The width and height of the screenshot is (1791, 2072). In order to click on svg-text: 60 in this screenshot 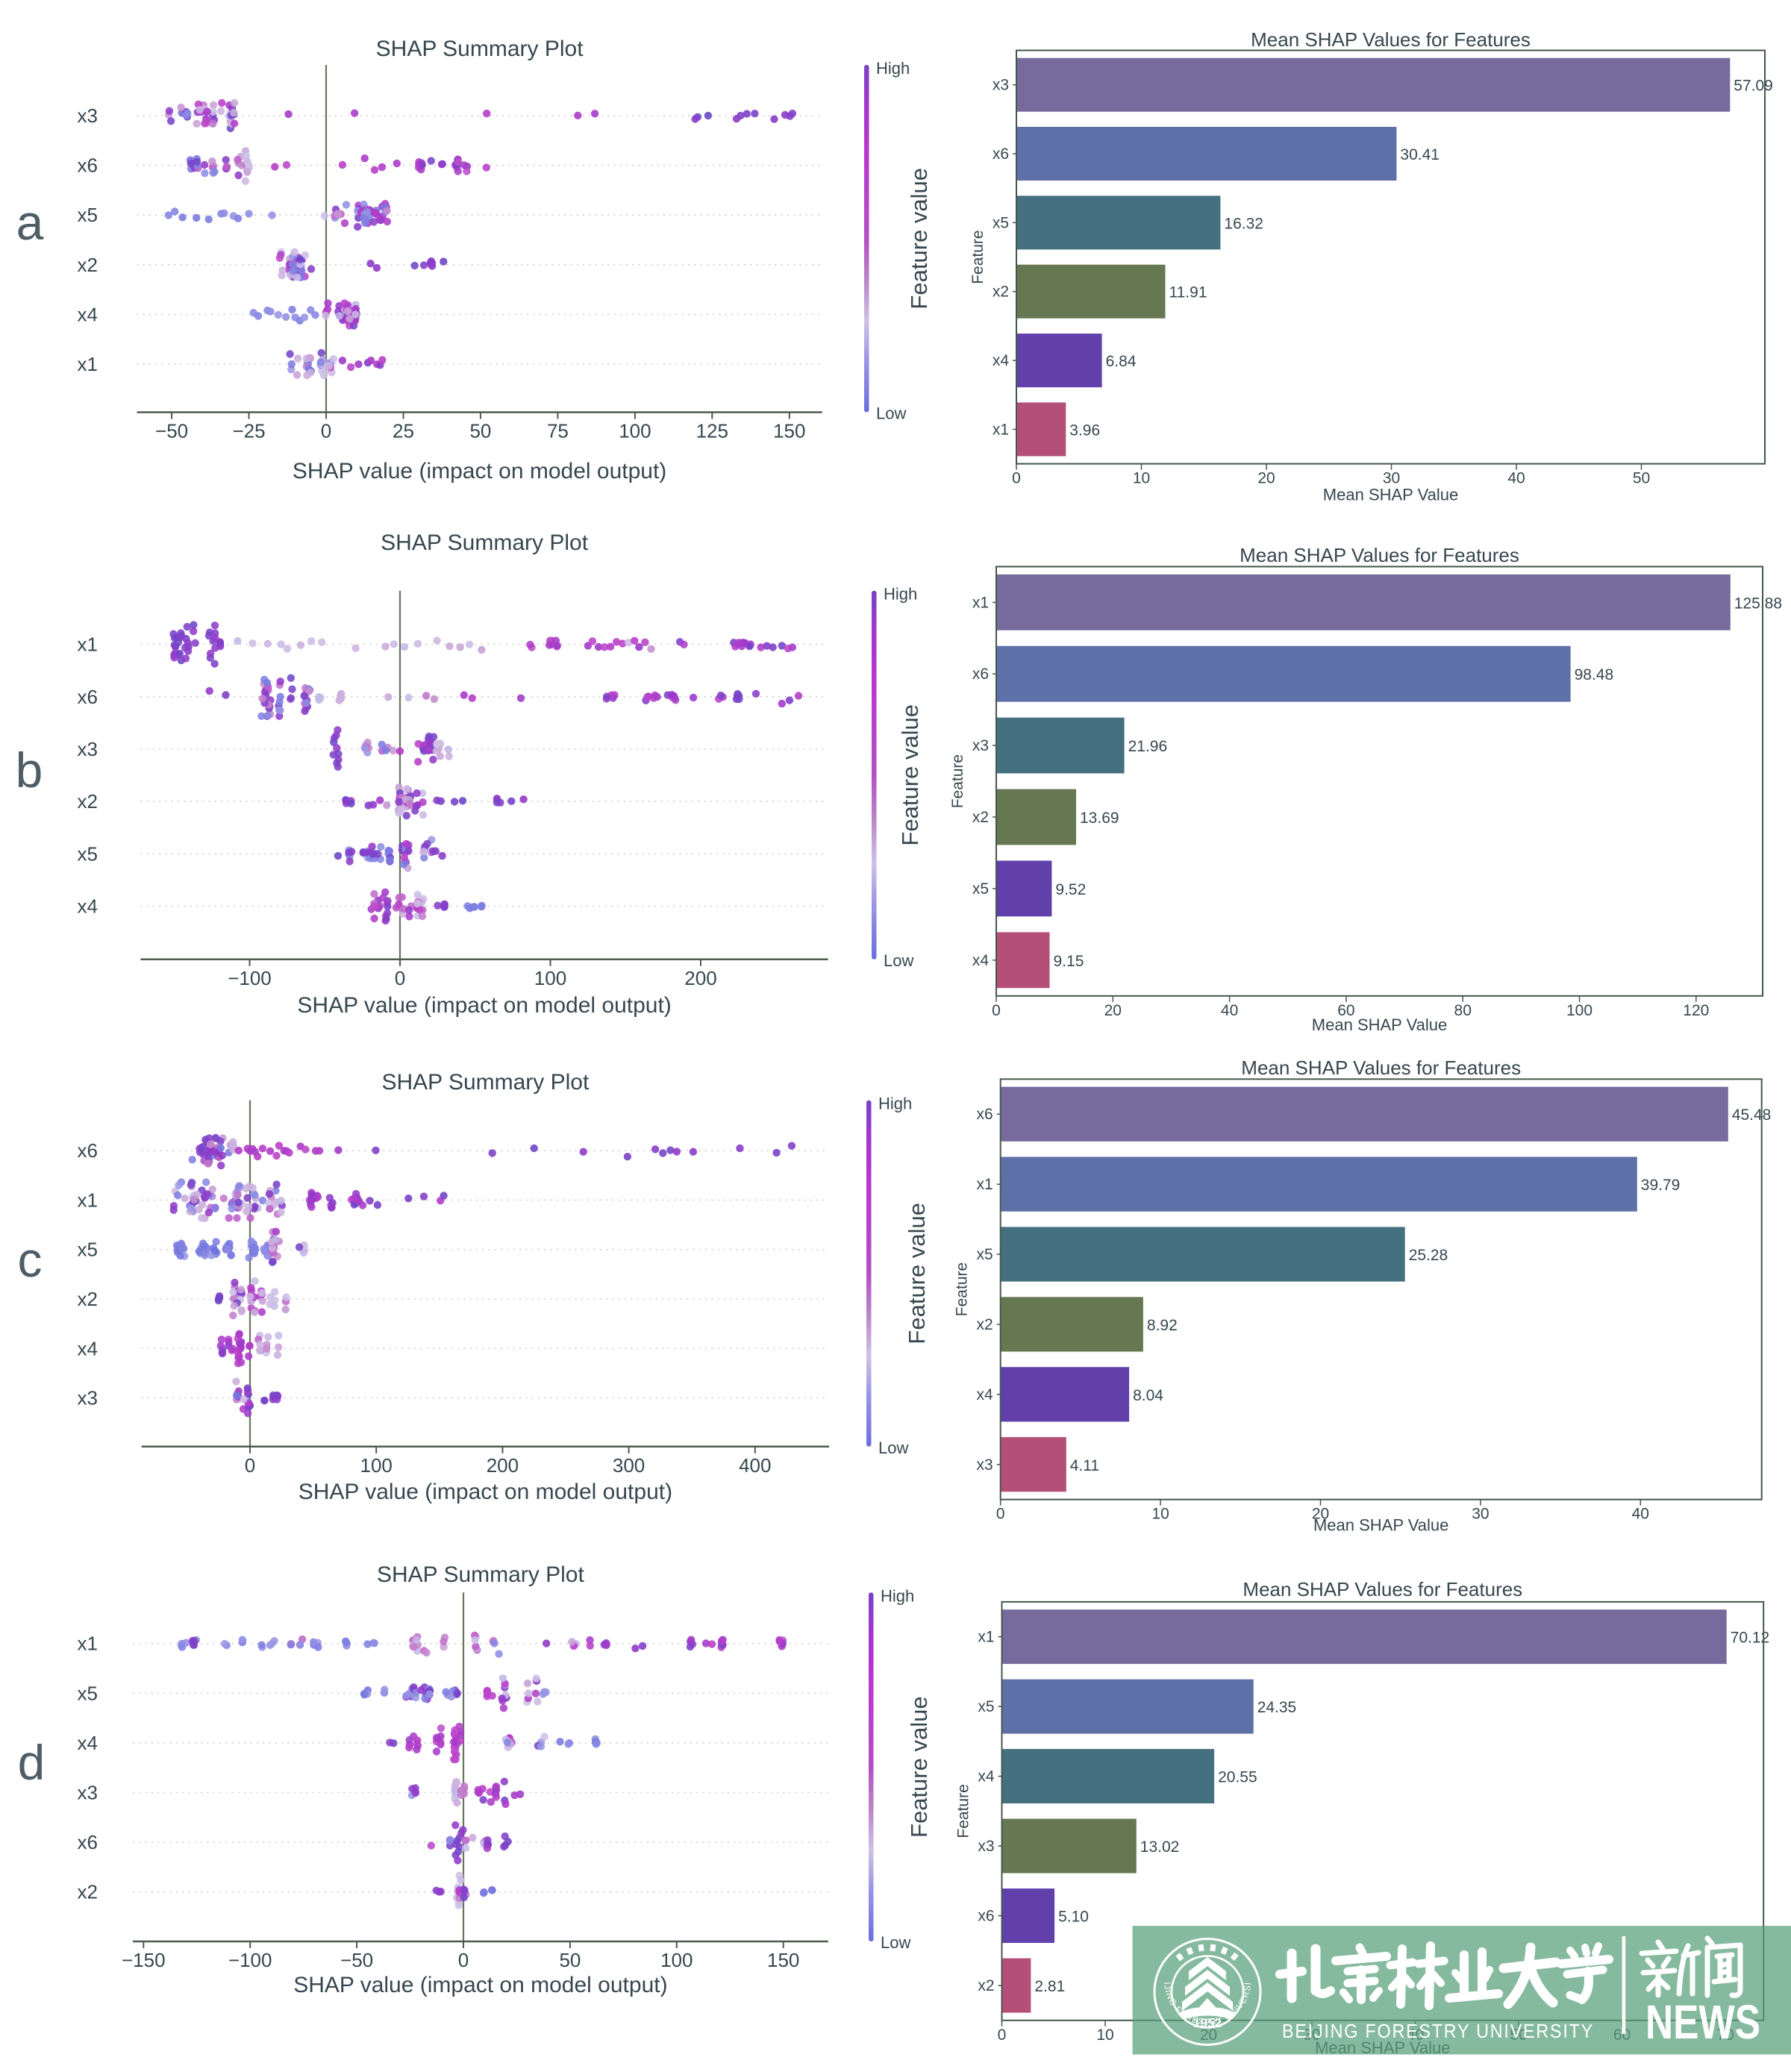, I will do `click(1345, 1010)`.